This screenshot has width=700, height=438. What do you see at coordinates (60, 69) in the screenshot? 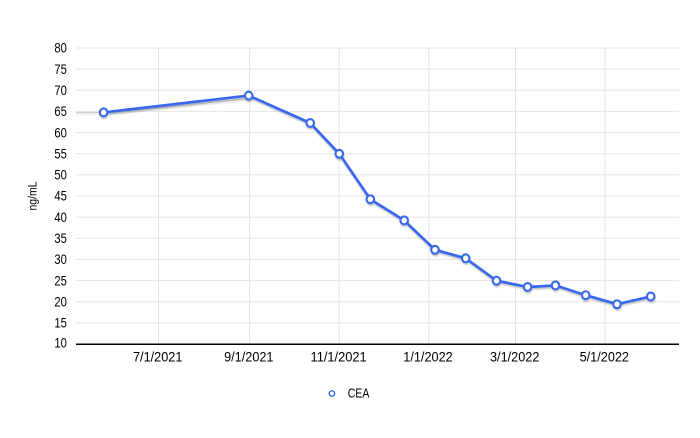
I see `svg-text: 75` at bounding box center [60, 69].